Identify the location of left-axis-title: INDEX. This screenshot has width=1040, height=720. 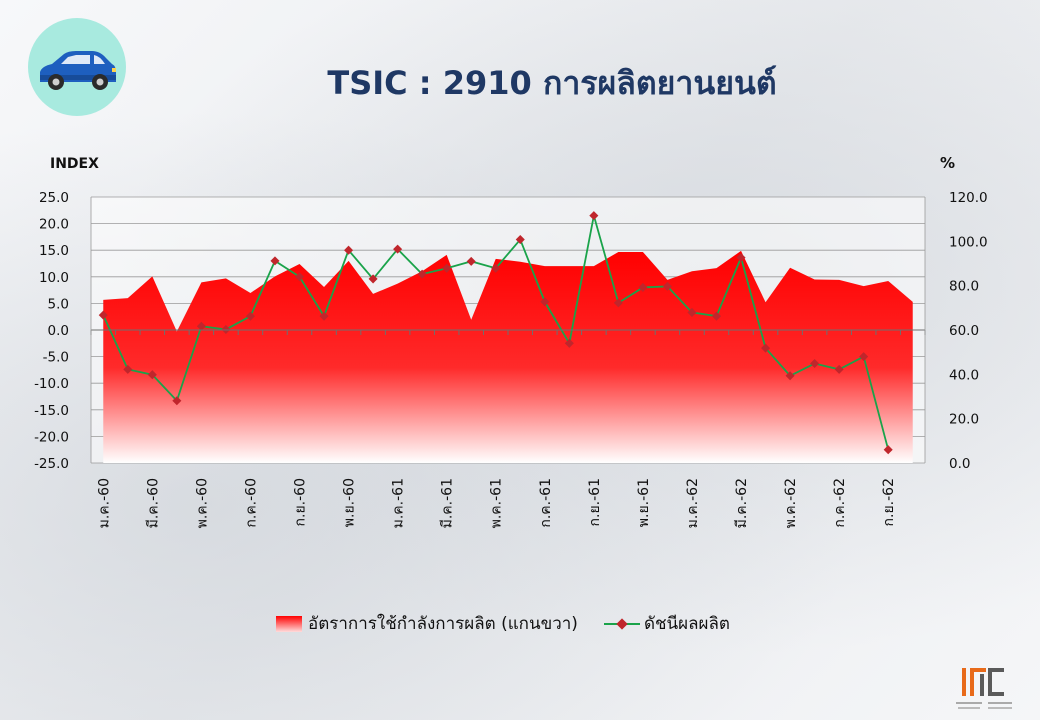
(74, 164).